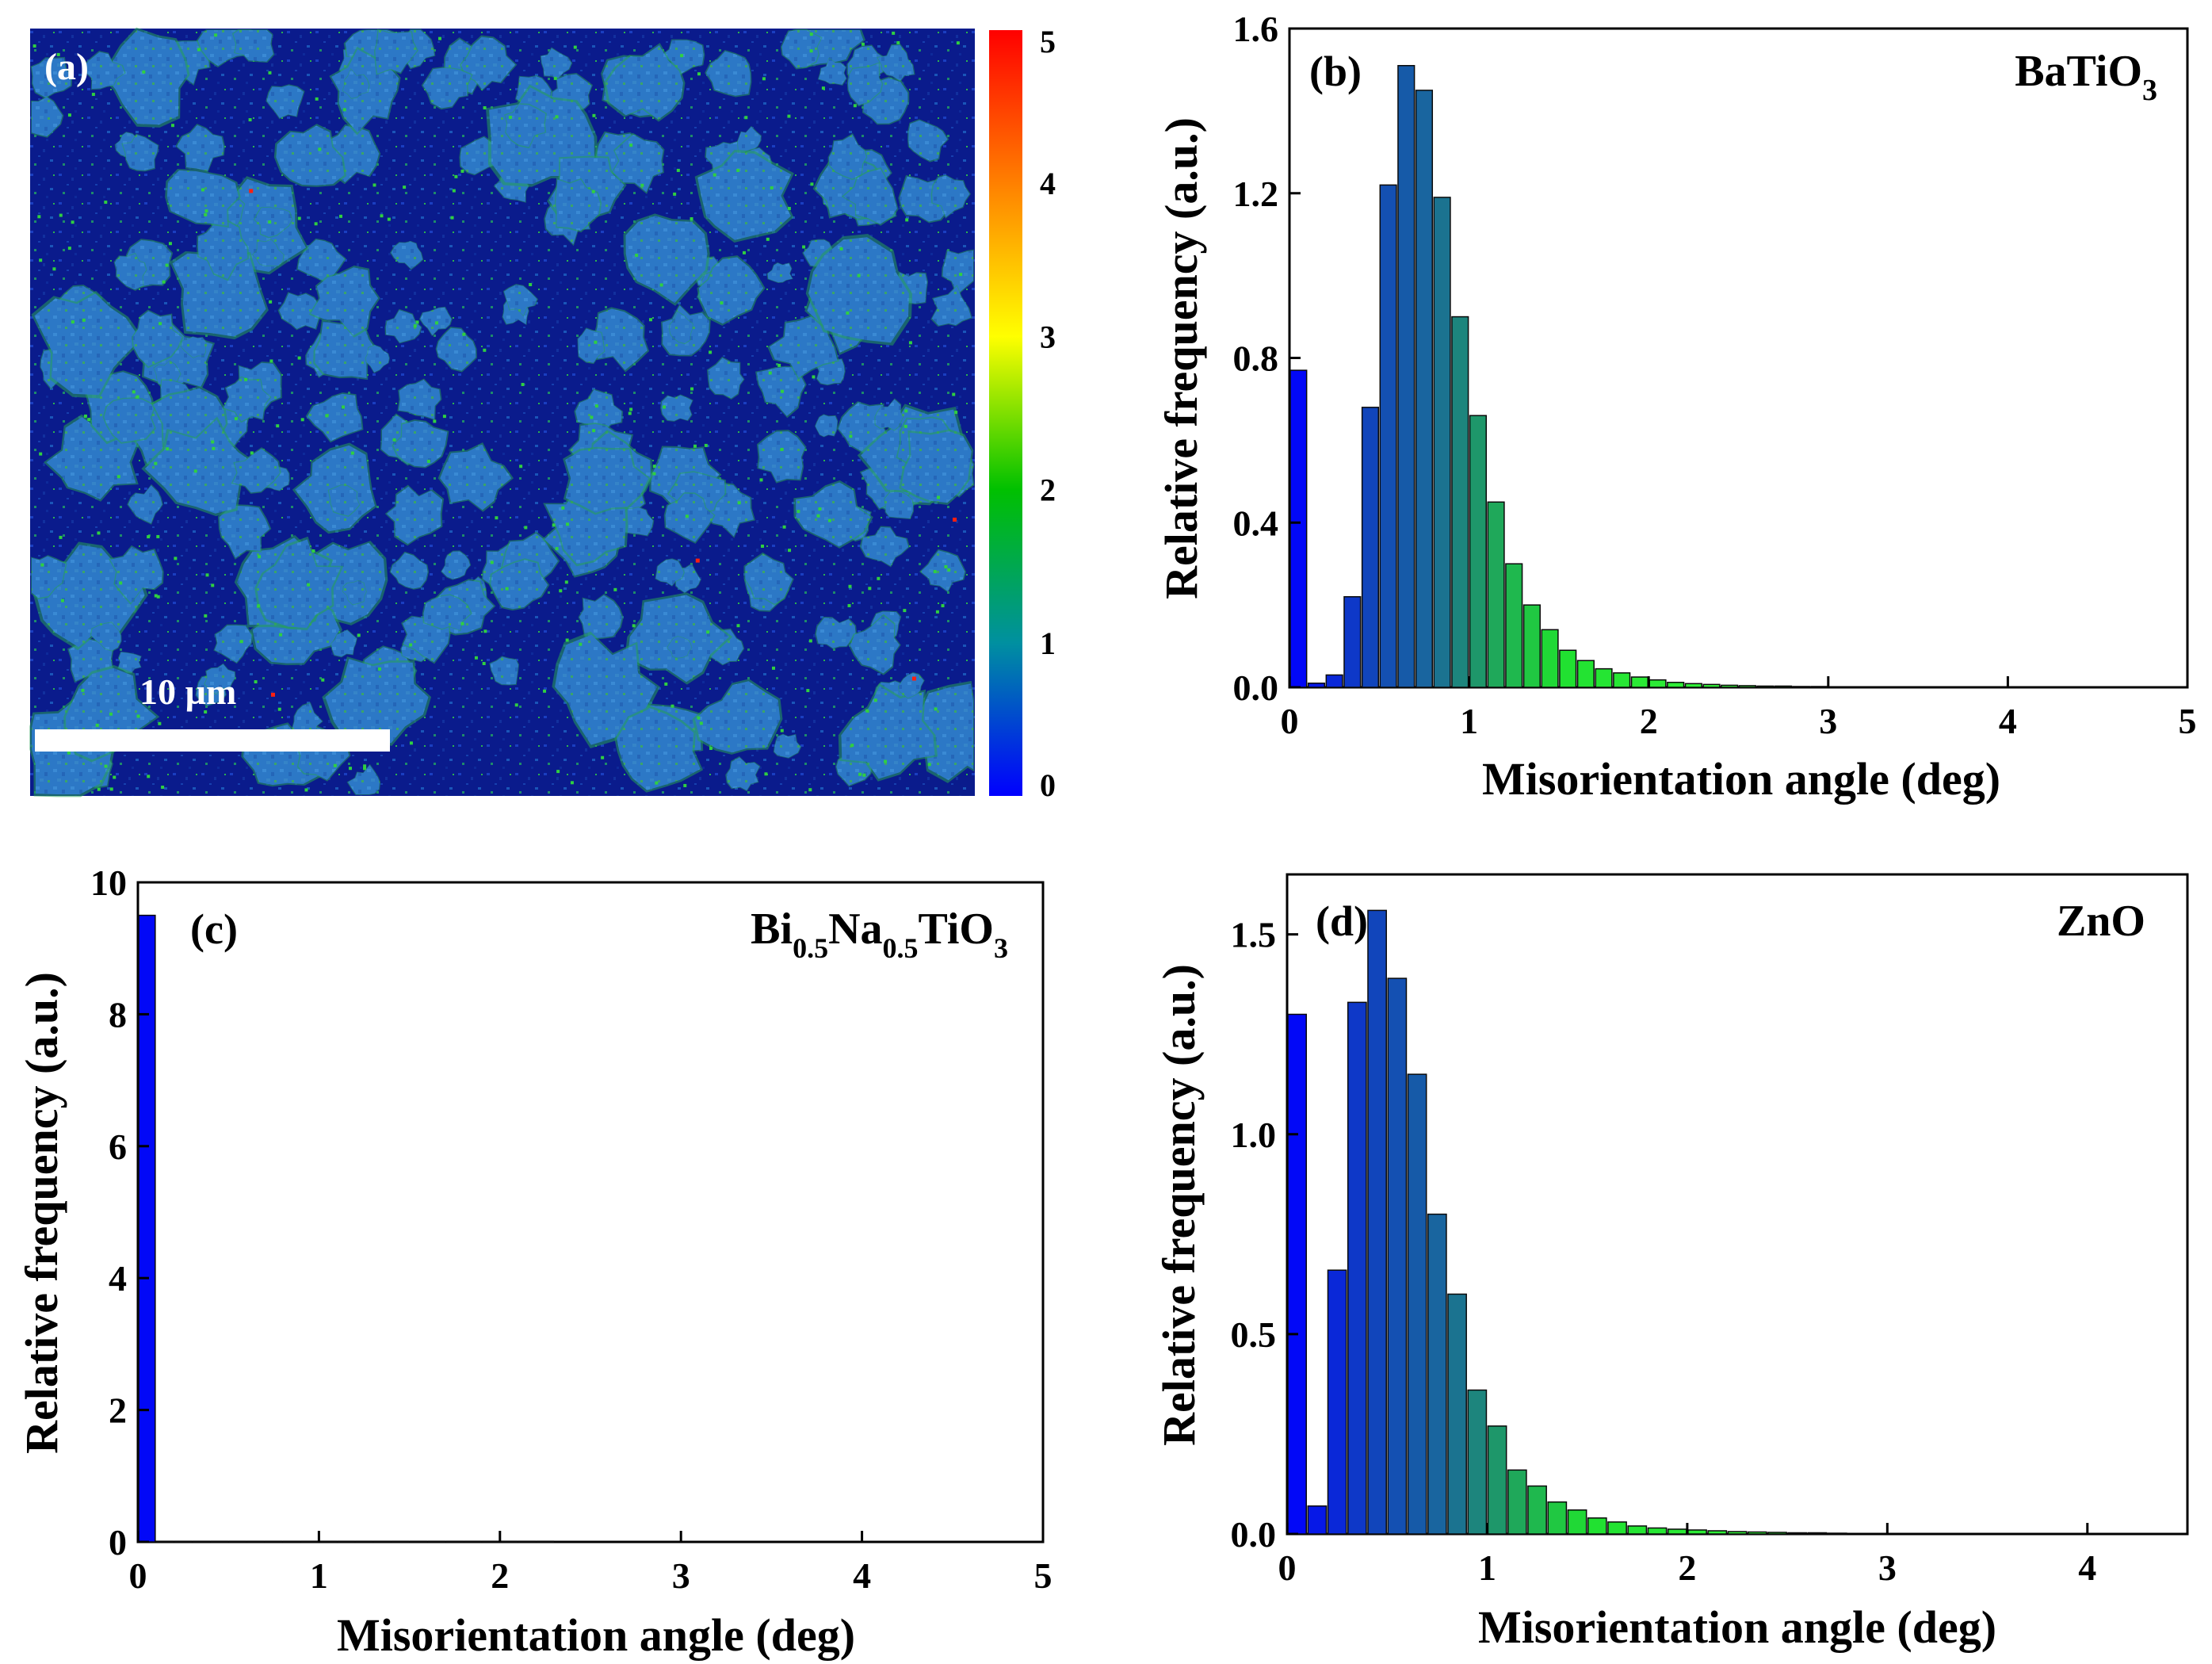 This screenshot has height=1664, width=2212. What do you see at coordinates (214, 929) in the screenshot?
I see `panel-label-c: (c)` at bounding box center [214, 929].